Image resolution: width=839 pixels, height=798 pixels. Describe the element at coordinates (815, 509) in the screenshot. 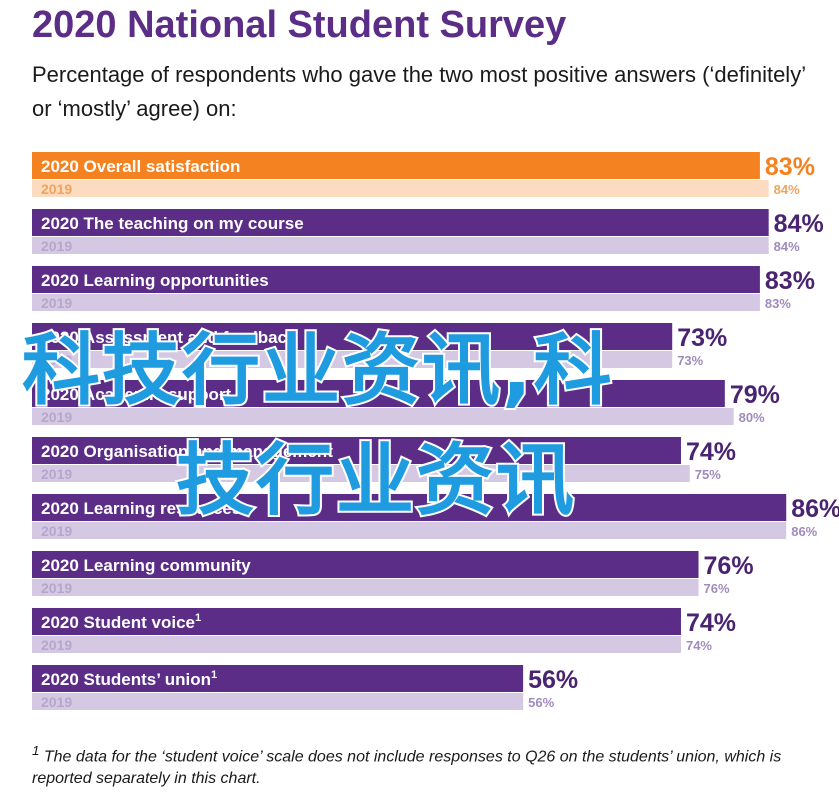

I see `value-label-2020: 86%` at that location.